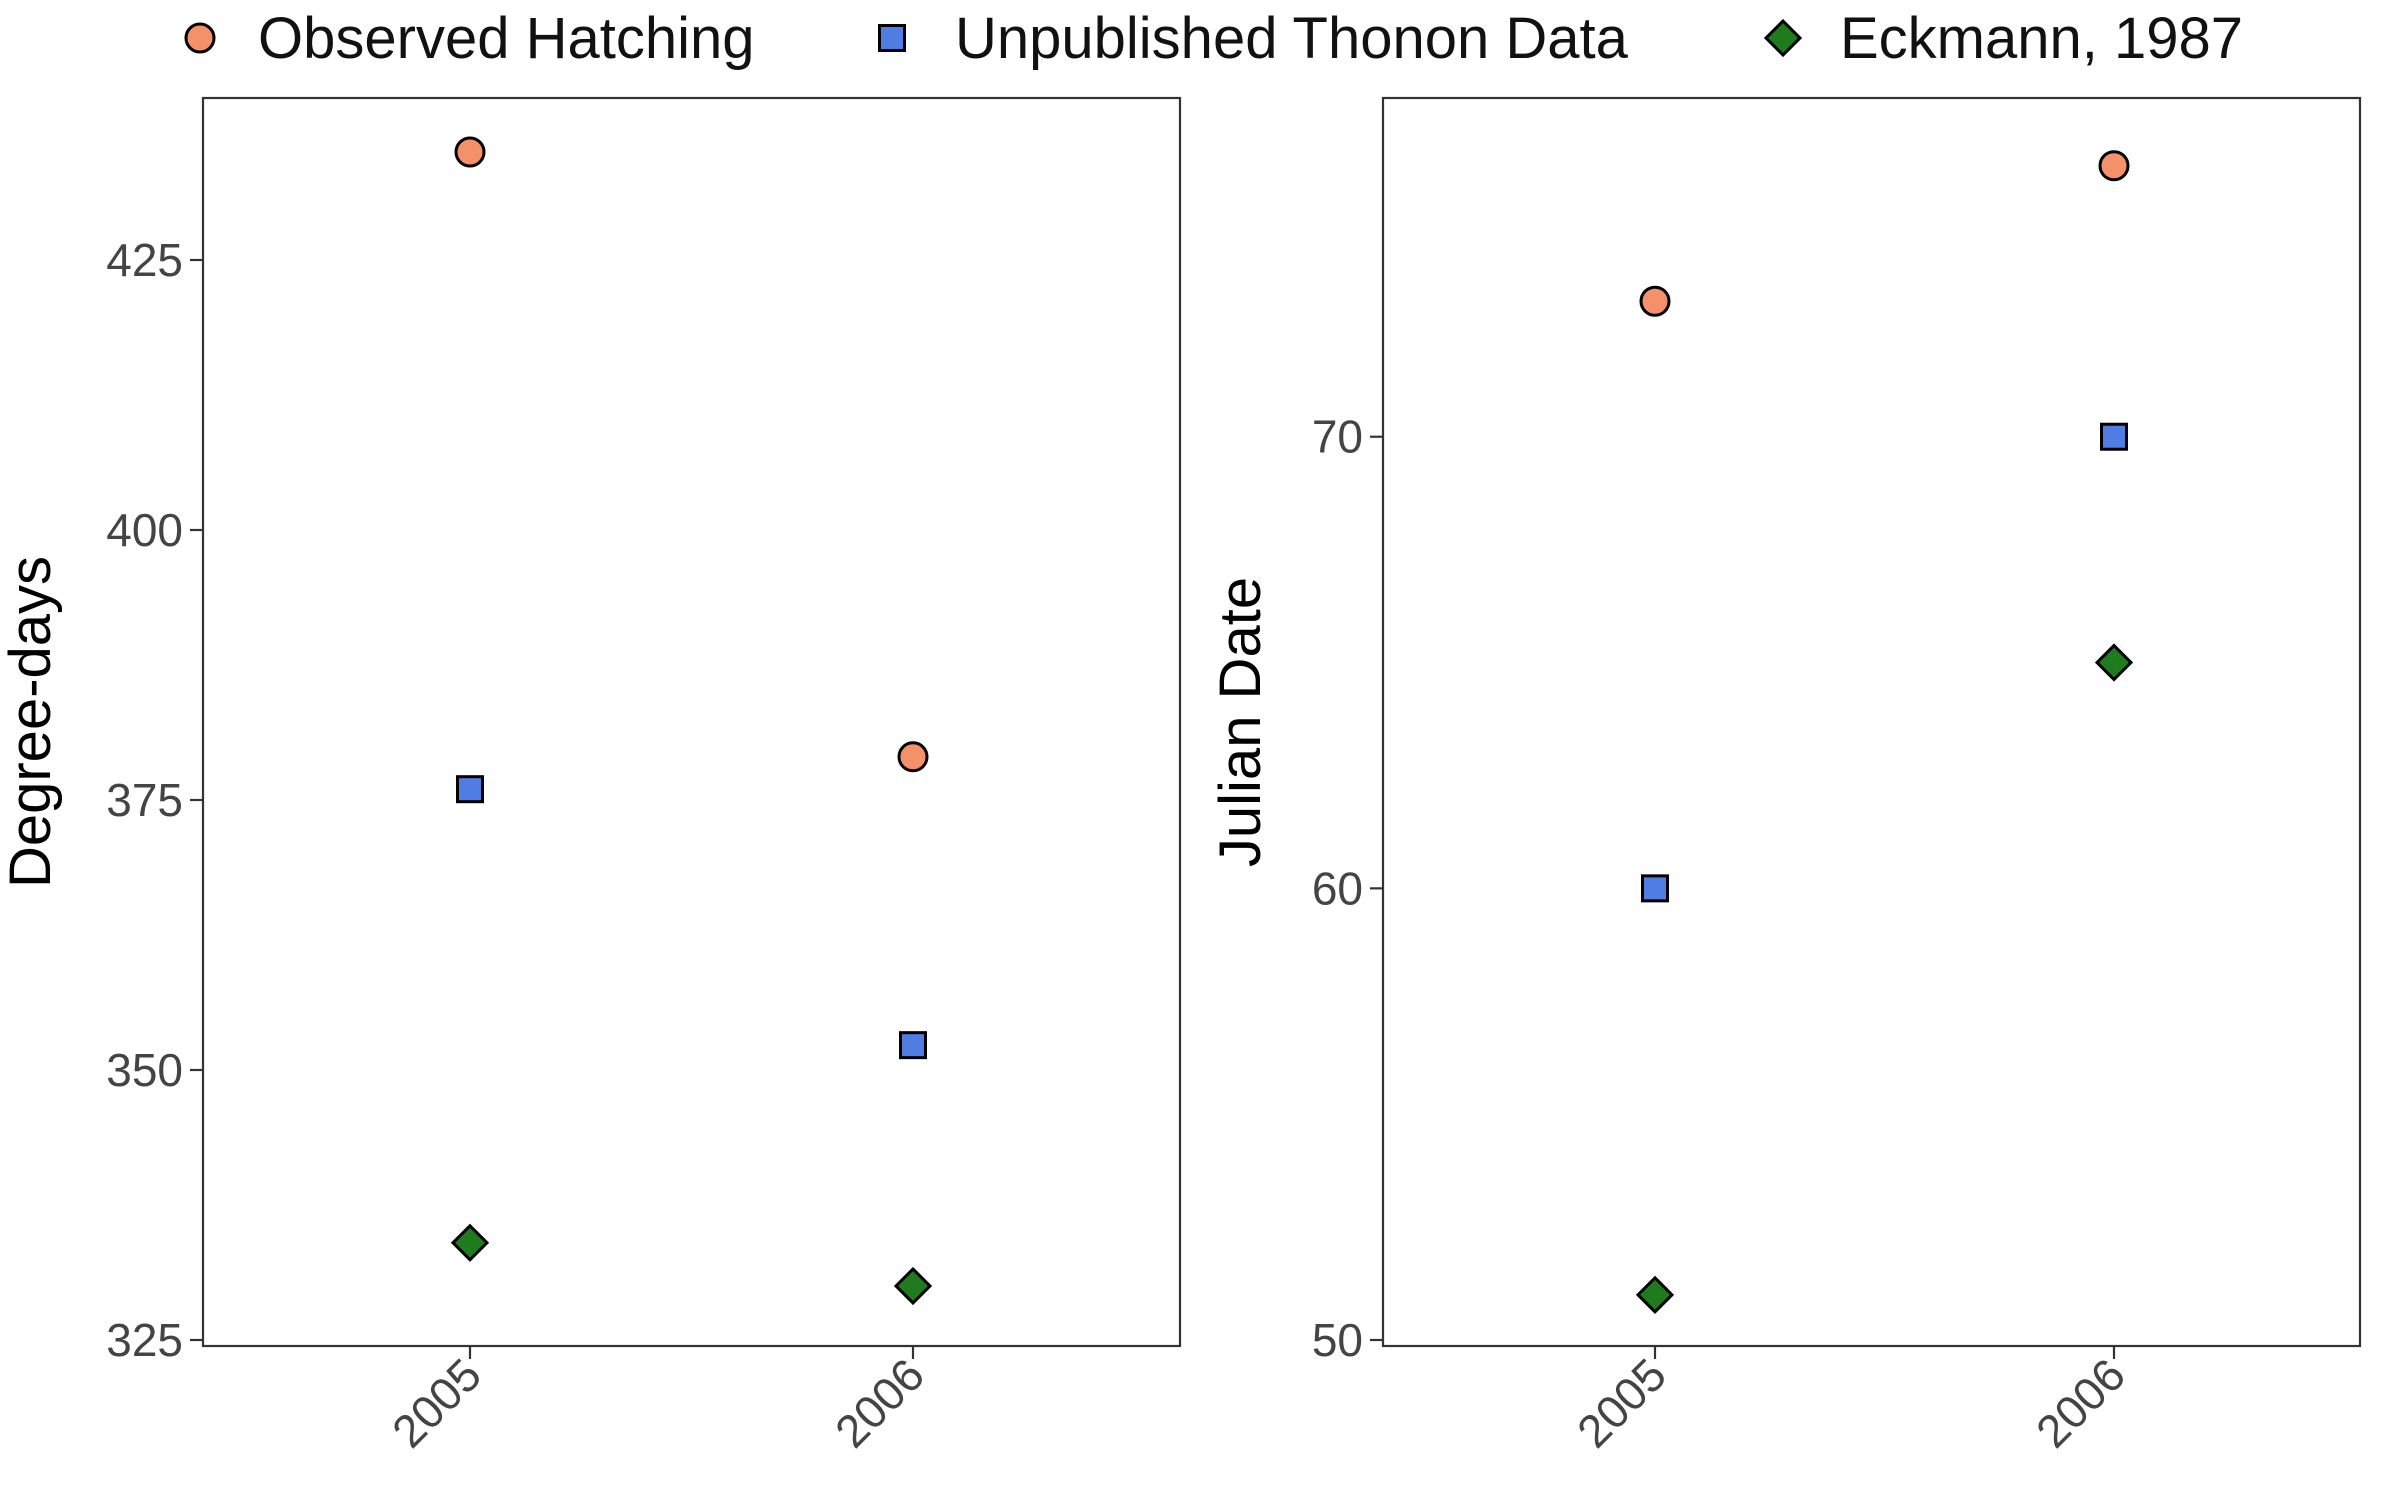  Describe the element at coordinates (1337, 888) in the screenshot. I see `y-tick-label: 60` at that location.